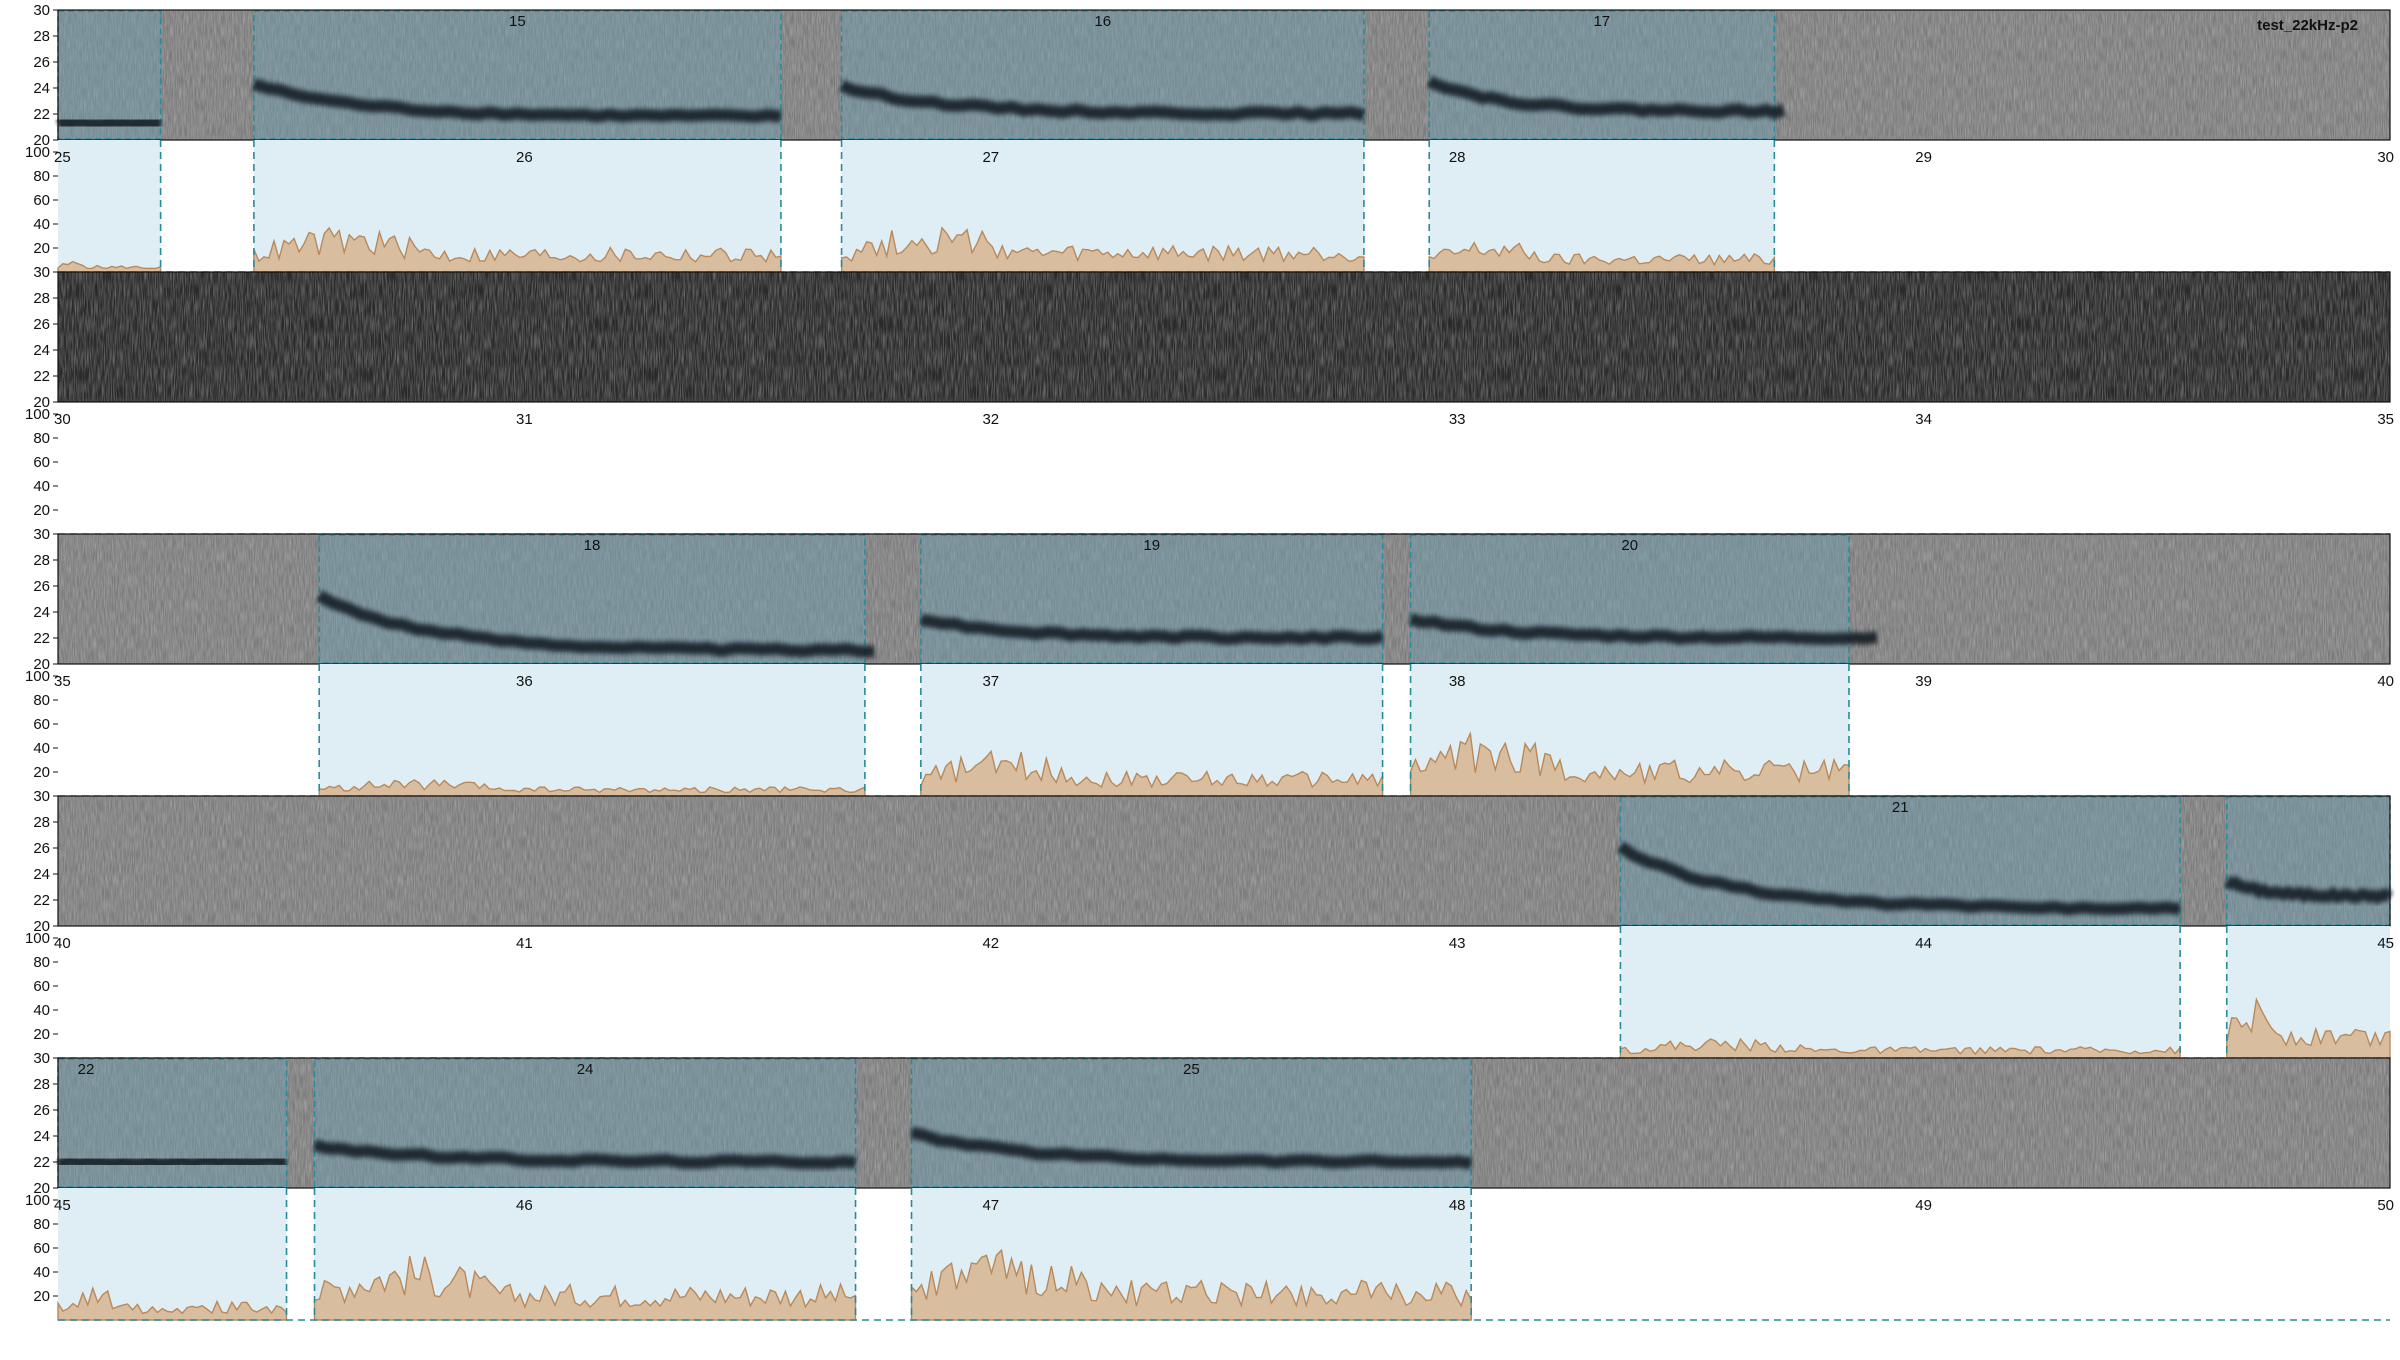 The height and width of the screenshot is (1360, 2400). Describe the element at coordinates (524, 419) in the screenshot. I see `time-tick-label: 31` at that location.